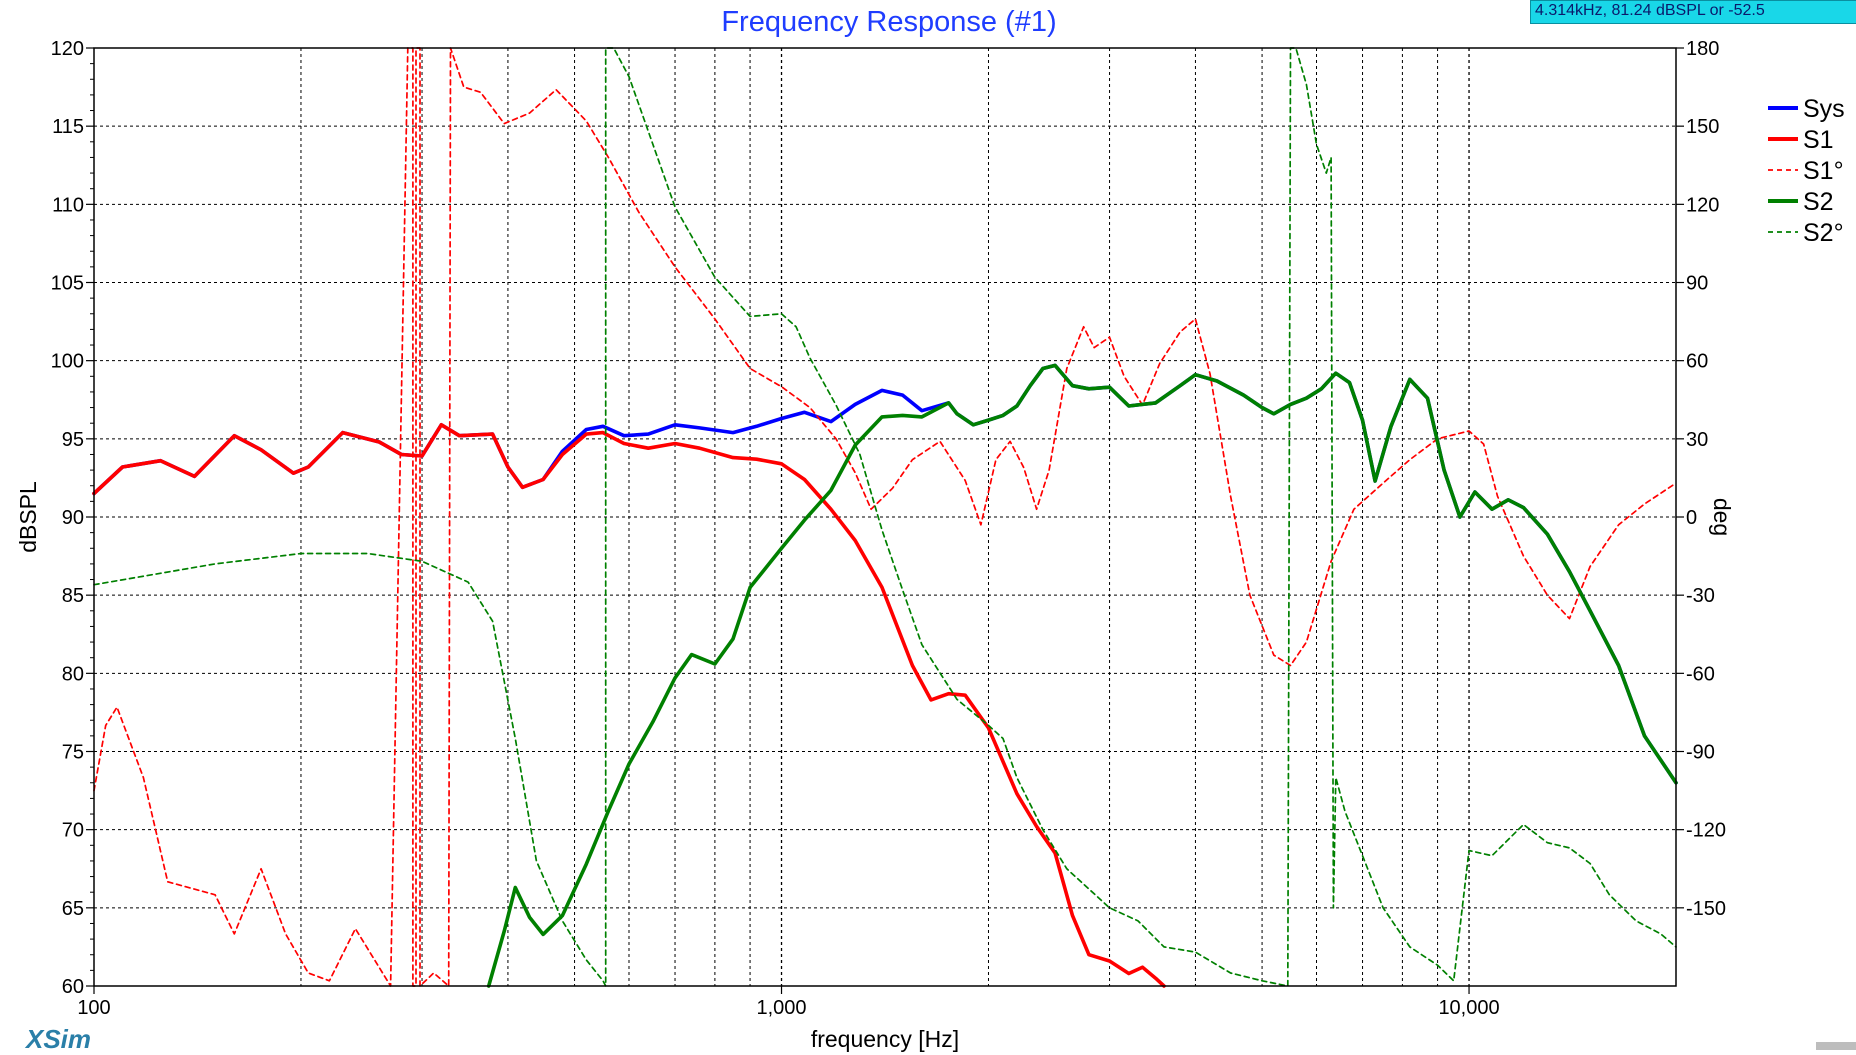  Describe the element at coordinates (1722, 517) in the screenshot. I see `y2-axis-label: deg` at that location.